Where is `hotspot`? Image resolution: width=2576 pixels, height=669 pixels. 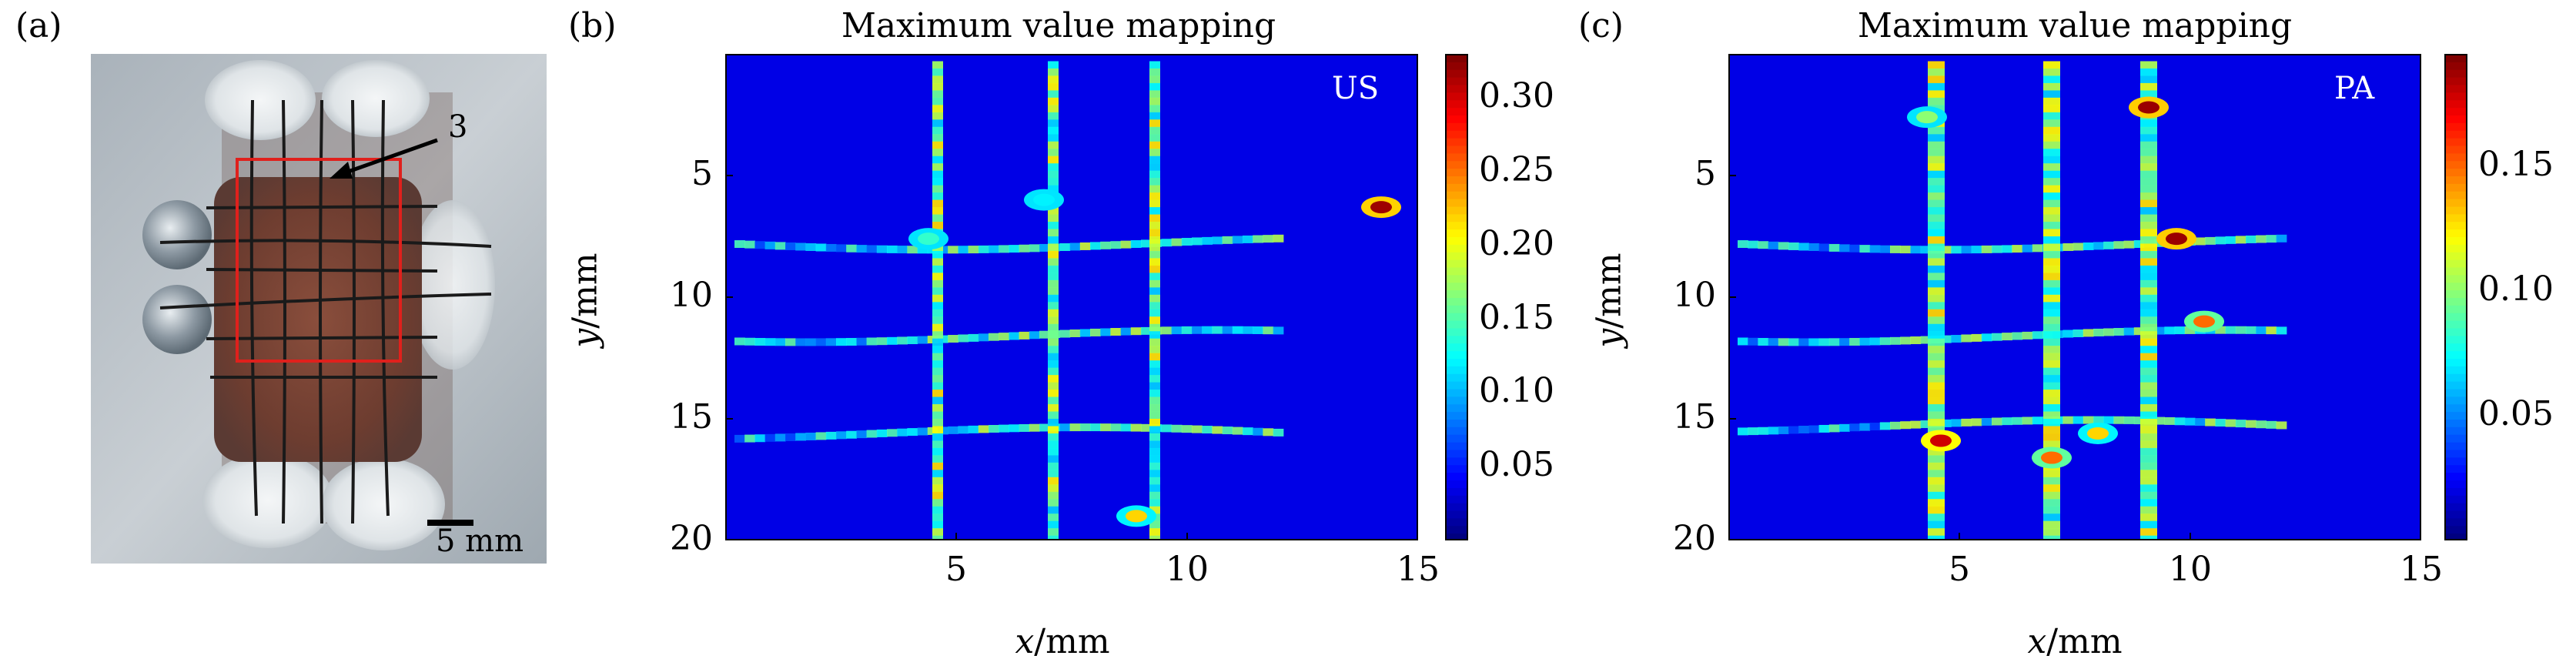
hotspot is located at coordinates (1927, 117).